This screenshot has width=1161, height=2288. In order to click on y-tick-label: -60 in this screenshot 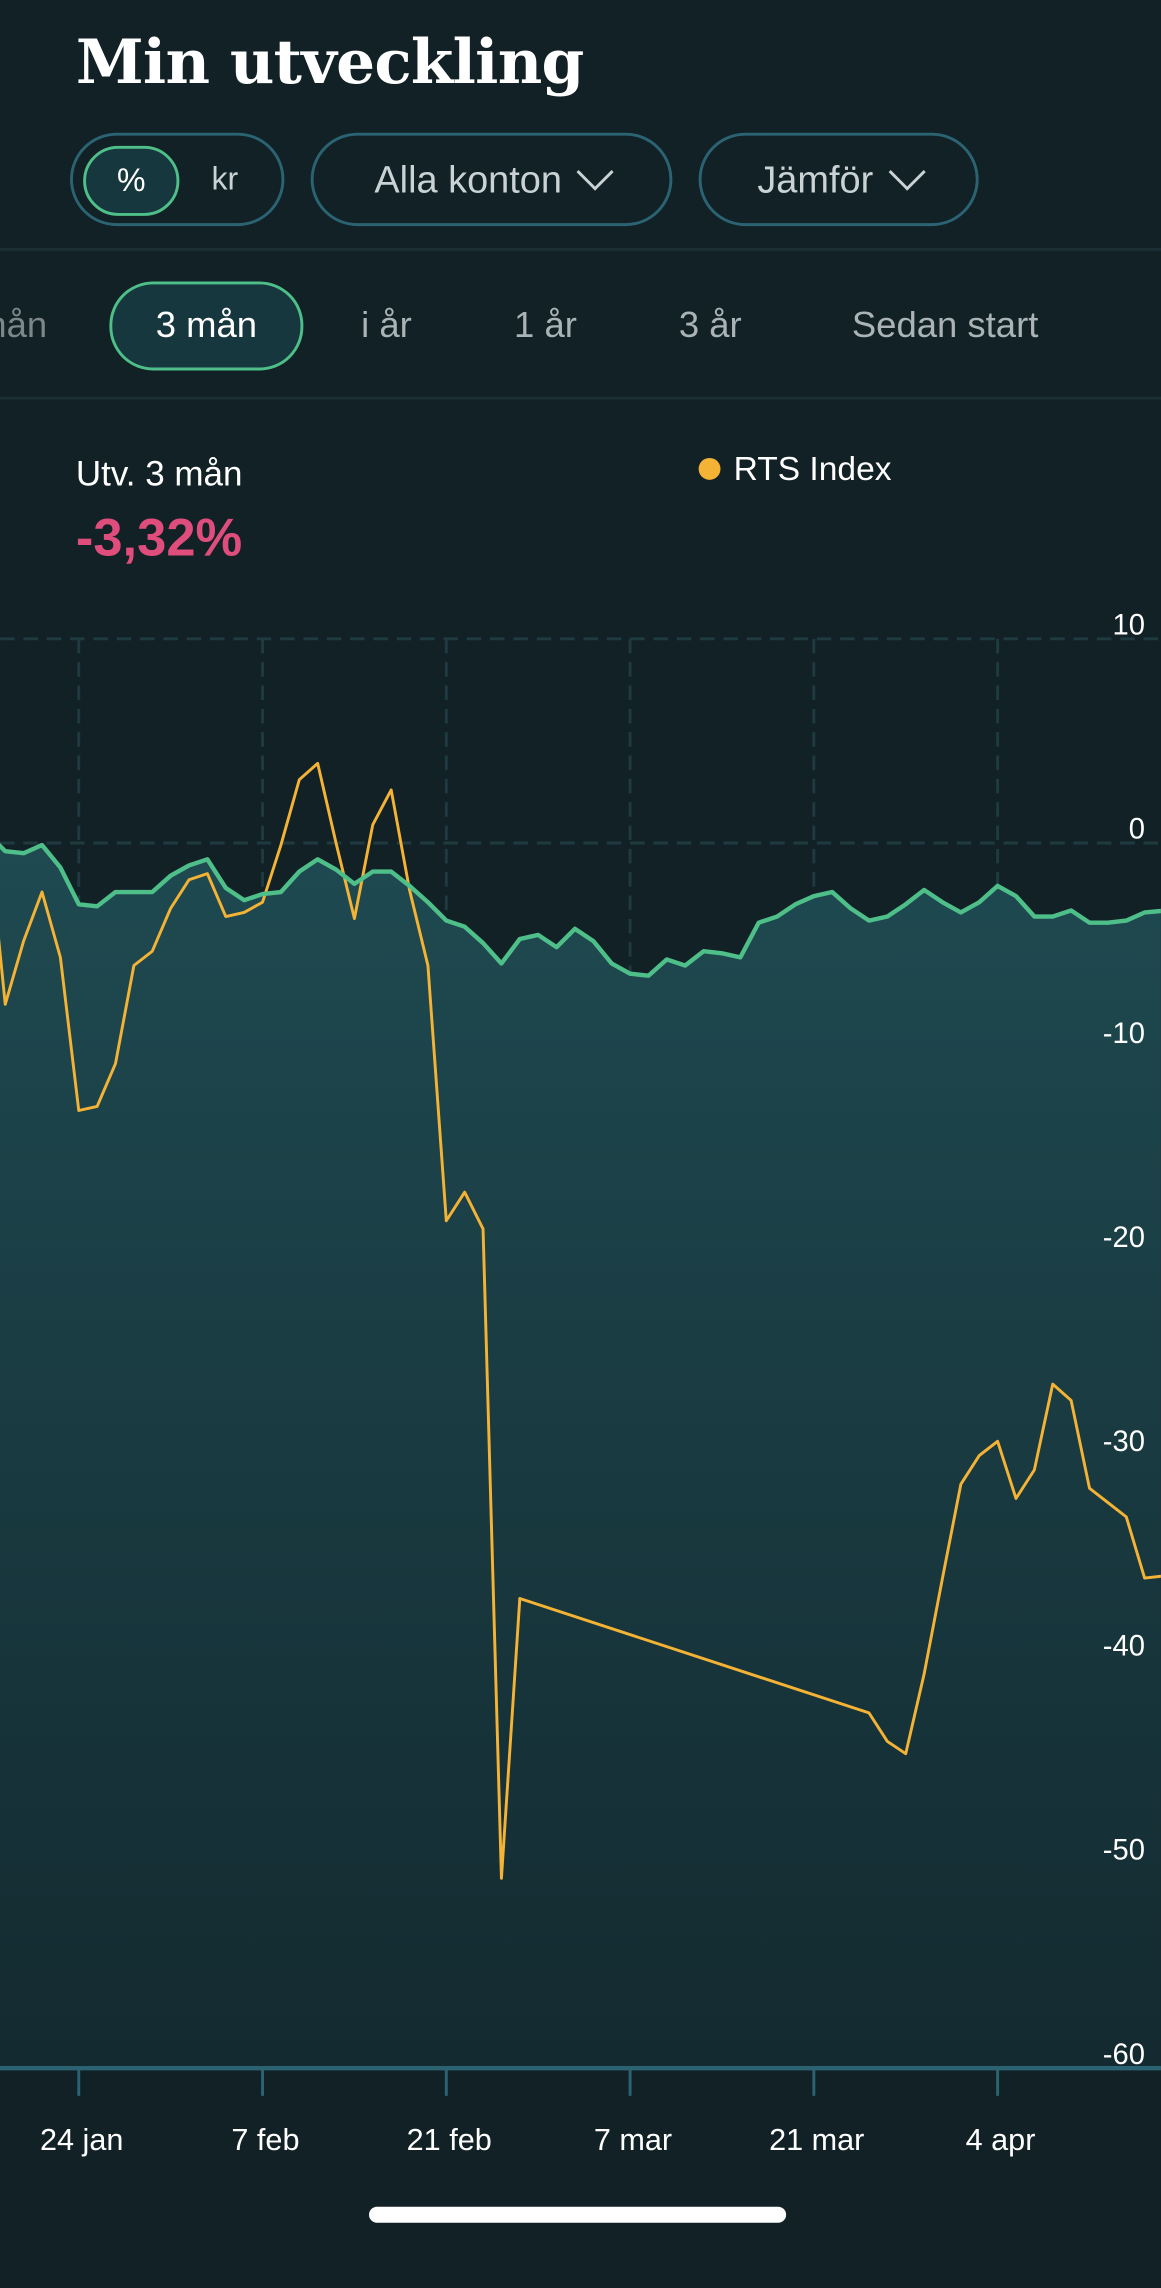, I will do `click(1124, 2055)`.